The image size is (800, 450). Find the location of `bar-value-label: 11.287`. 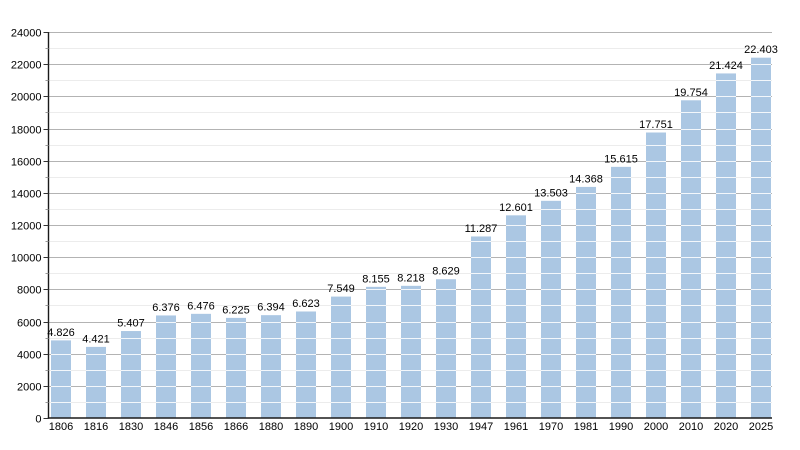

bar-value-label: 11.287 is located at coordinates (481, 229).